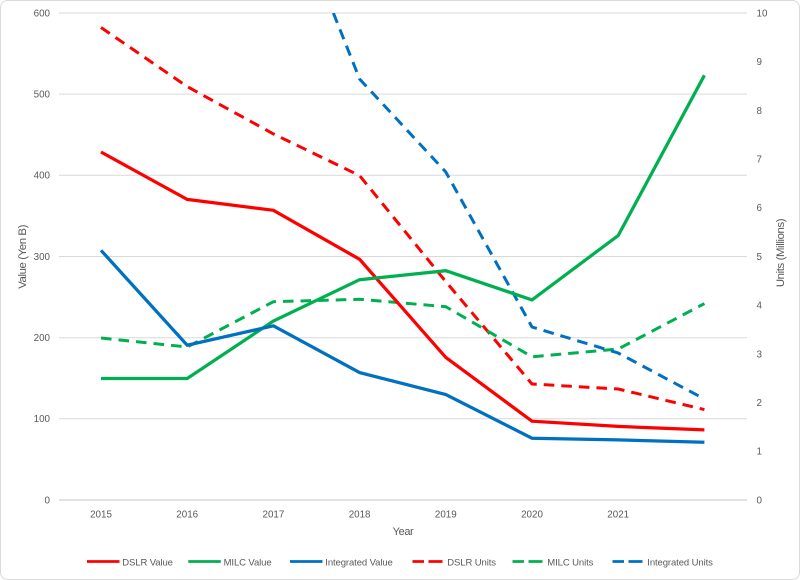  What do you see at coordinates (760, 354) in the screenshot?
I see `svg-text: 3` at bounding box center [760, 354].